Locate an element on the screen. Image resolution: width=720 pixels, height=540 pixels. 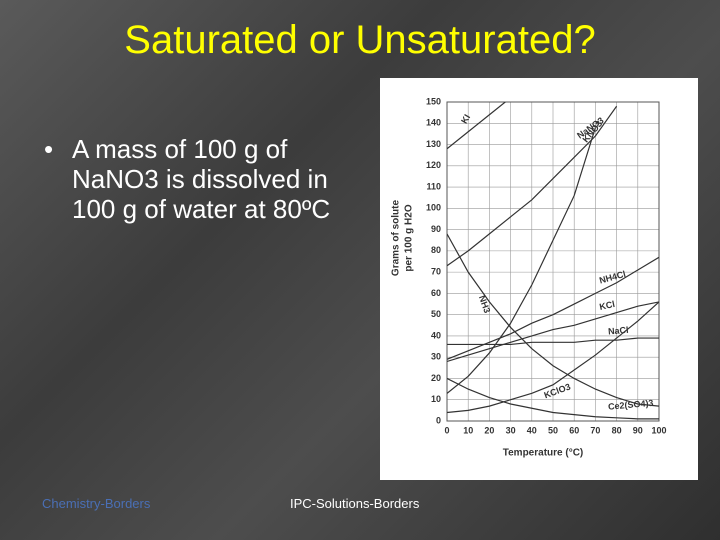
y-tick-label: 140 is located at coordinates (433, 123).